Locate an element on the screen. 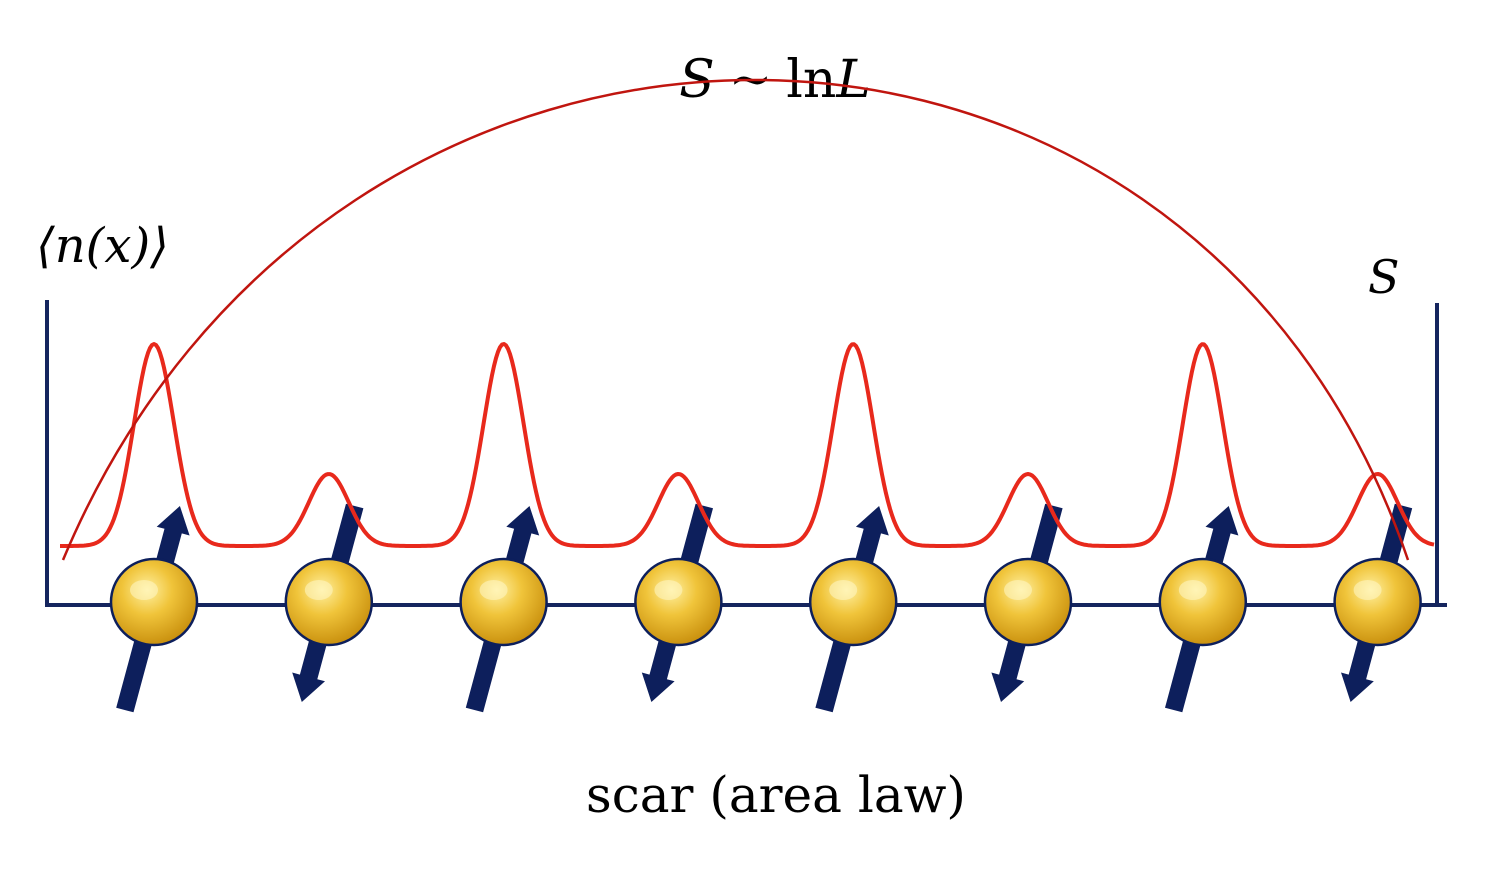  caption: scar (area law) is located at coordinates (776, 795).